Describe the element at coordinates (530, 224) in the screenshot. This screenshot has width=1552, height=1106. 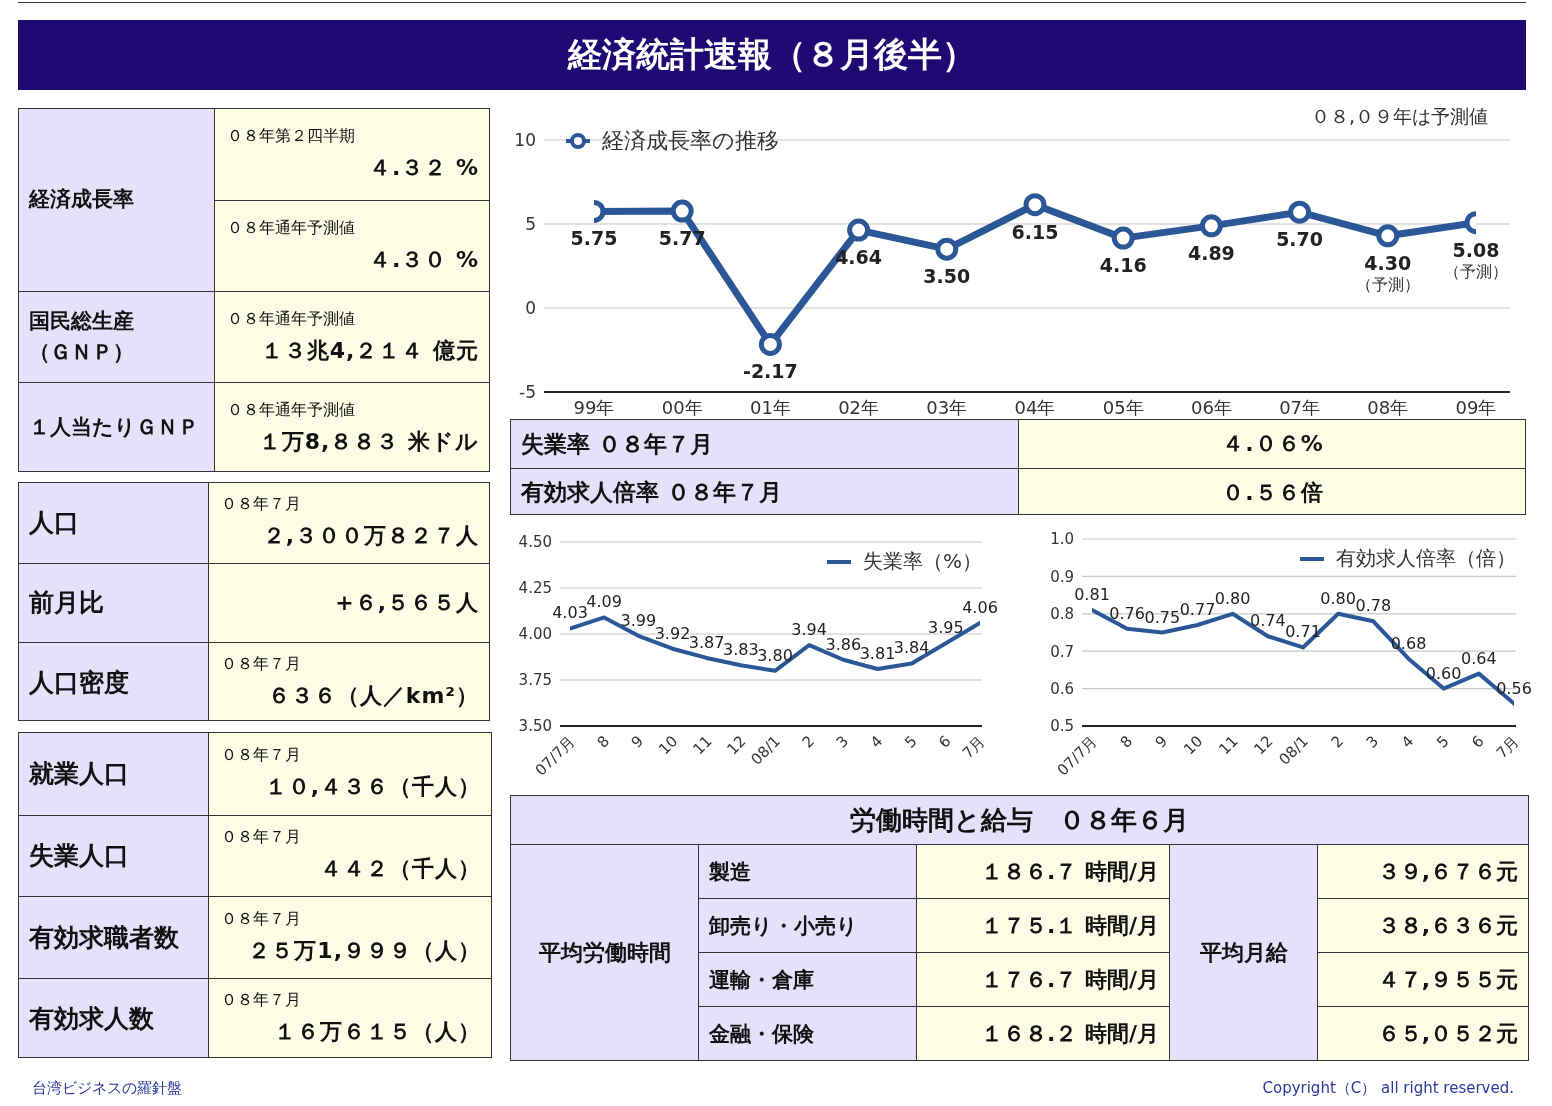
I see `y-tick-label: 5` at that location.